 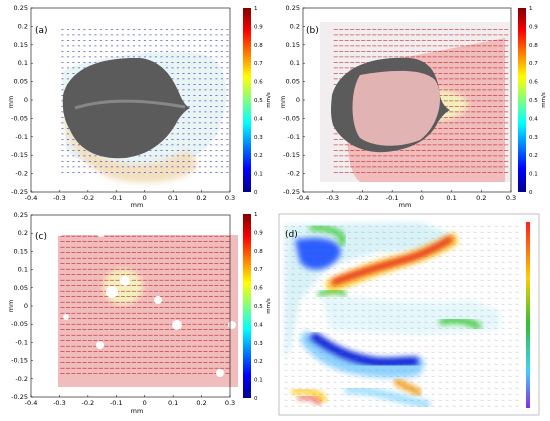 I want to click on panel-c-colorbar-label: mm/s, so click(x=269, y=306).